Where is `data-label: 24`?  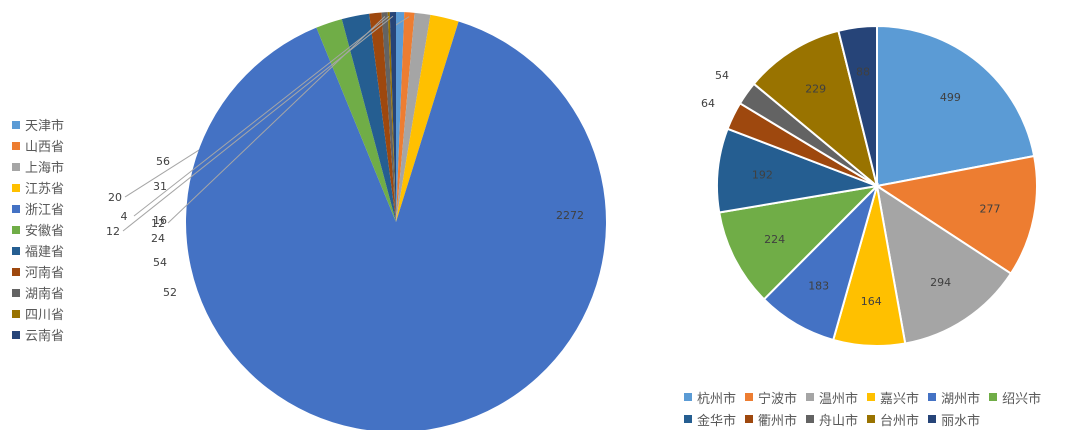
data-label: 24 is located at coordinates (158, 238).